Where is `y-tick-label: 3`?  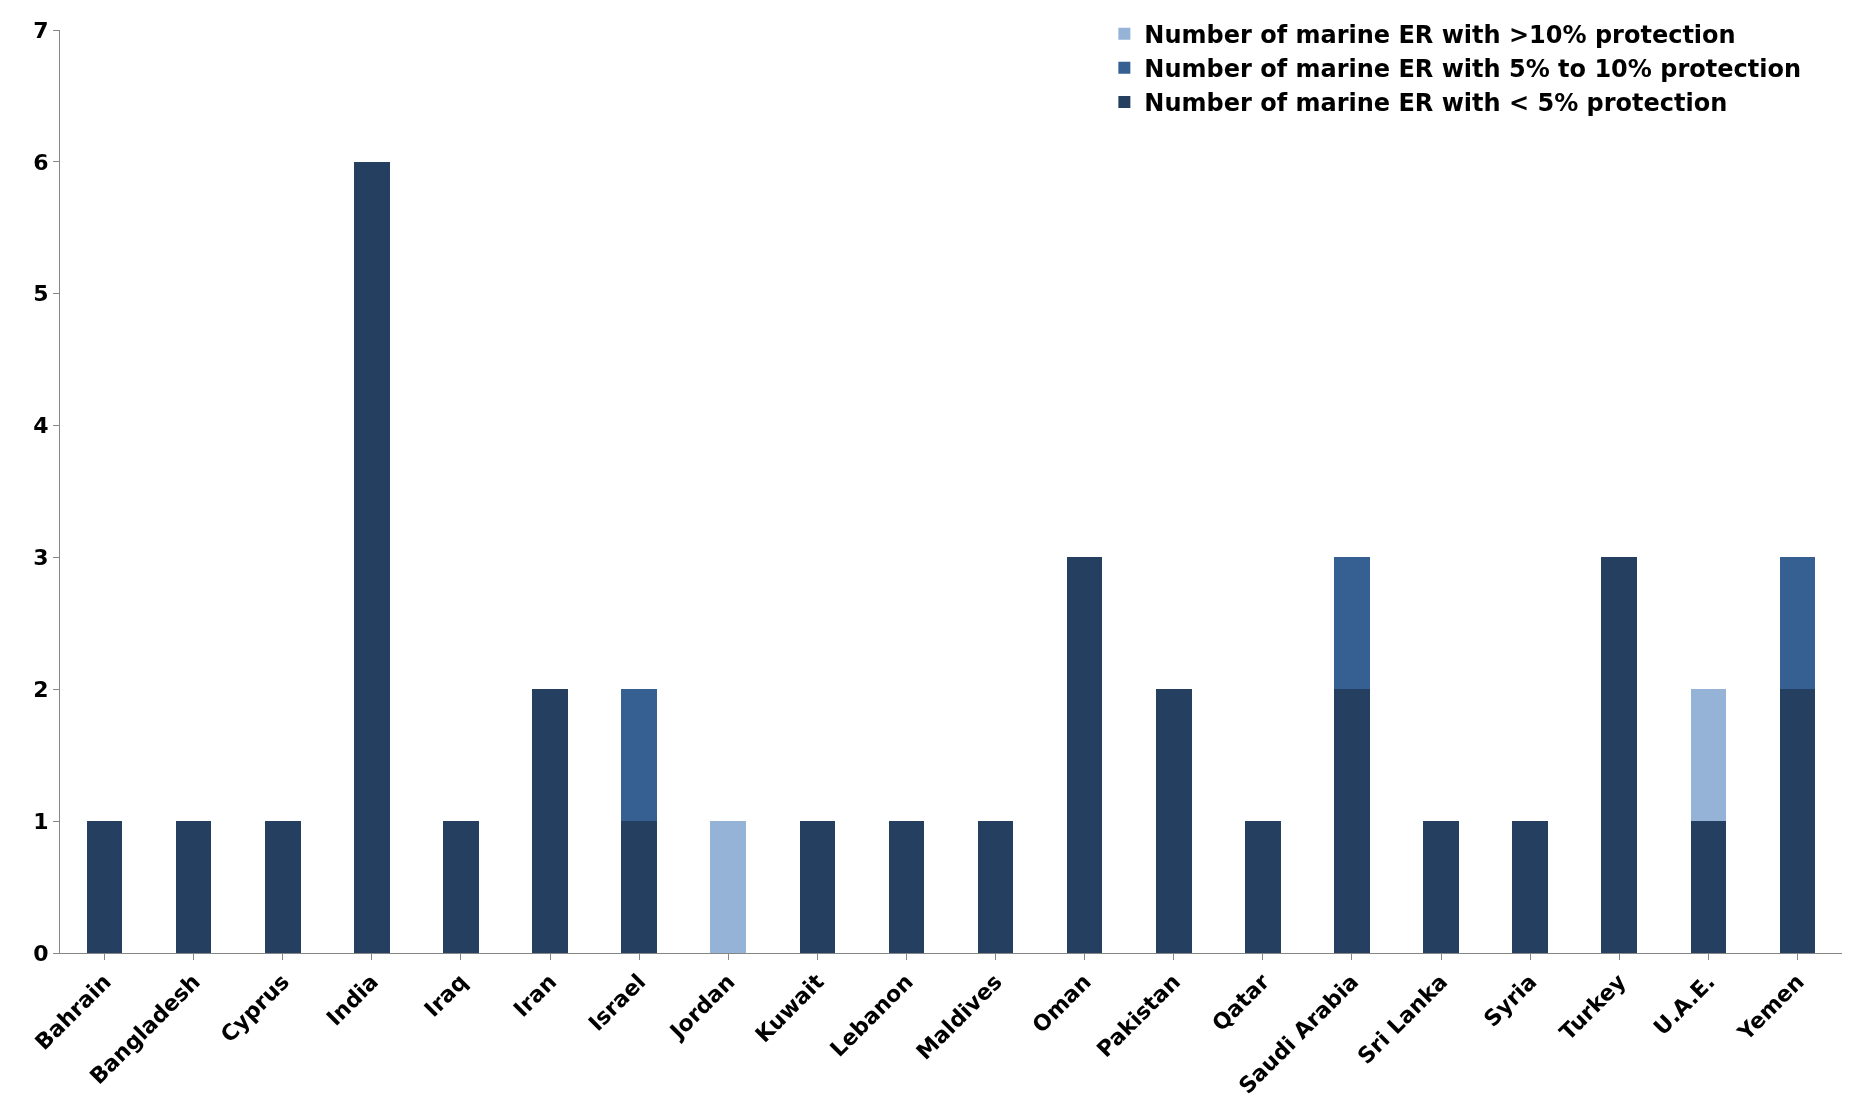
y-tick-label: 3 is located at coordinates (41, 558).